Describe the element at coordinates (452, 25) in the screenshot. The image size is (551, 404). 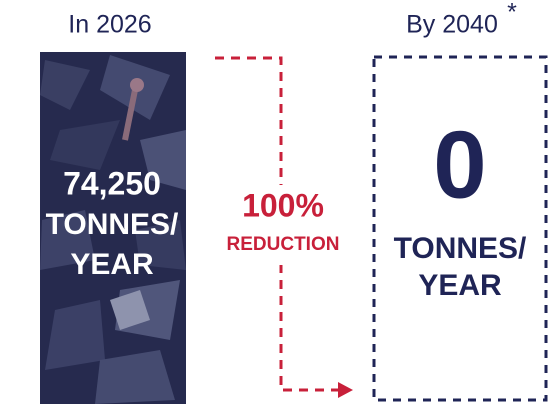
I see `right-heading: By 2040` at that location.